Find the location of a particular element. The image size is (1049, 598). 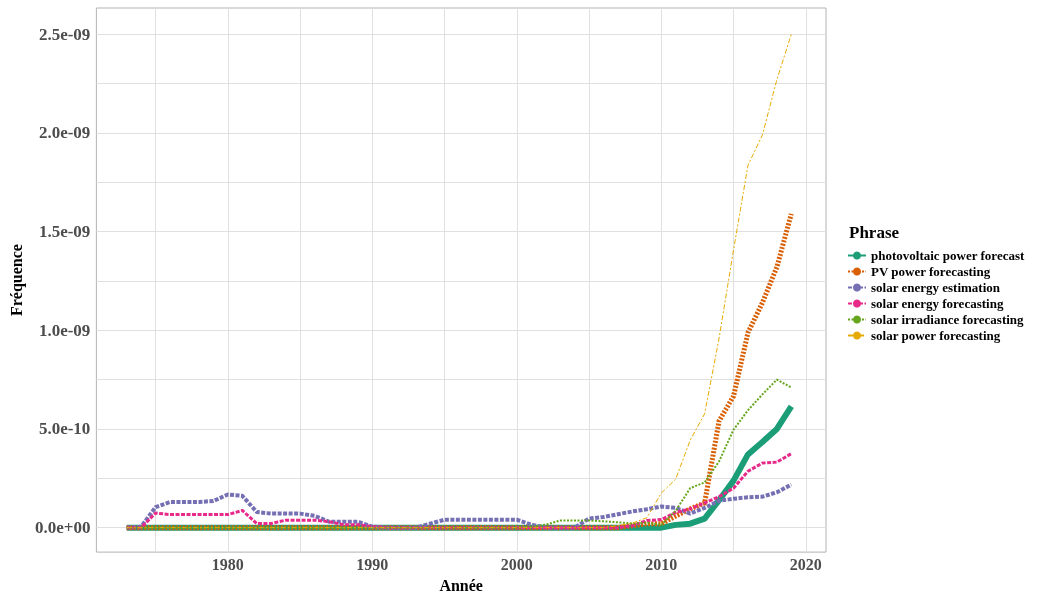

y-tick-label: 1.5e-09 is located at coordinates (64, 232).